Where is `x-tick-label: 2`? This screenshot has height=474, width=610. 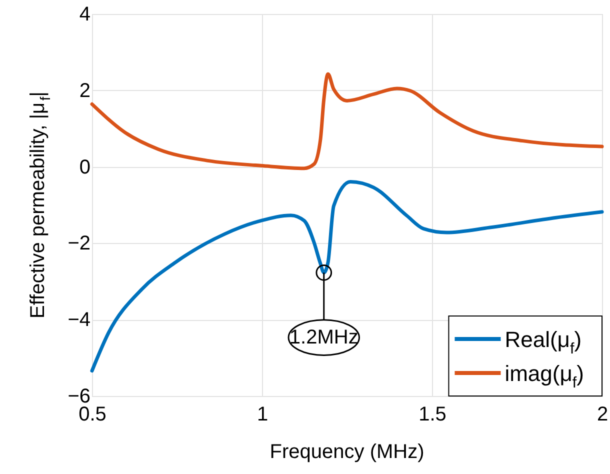
x-tick-label: 2 is located at coordinates (602, 415).